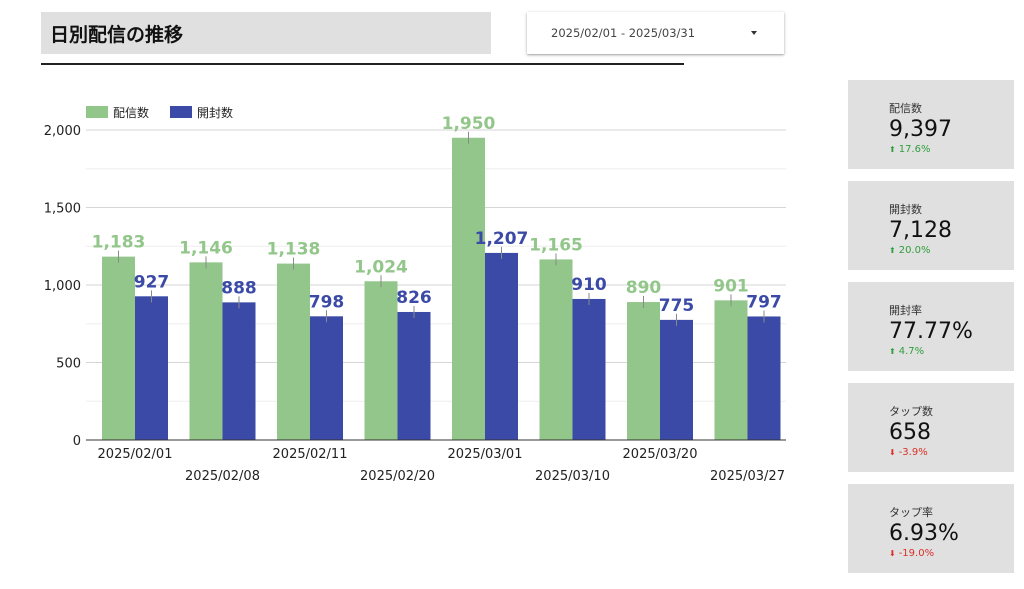 This screenshot has height=589, width=1024. I want to click on kpi-card-tap-rate: タップ率 6.93% ⬇ -19.0%, so click(931, 528).